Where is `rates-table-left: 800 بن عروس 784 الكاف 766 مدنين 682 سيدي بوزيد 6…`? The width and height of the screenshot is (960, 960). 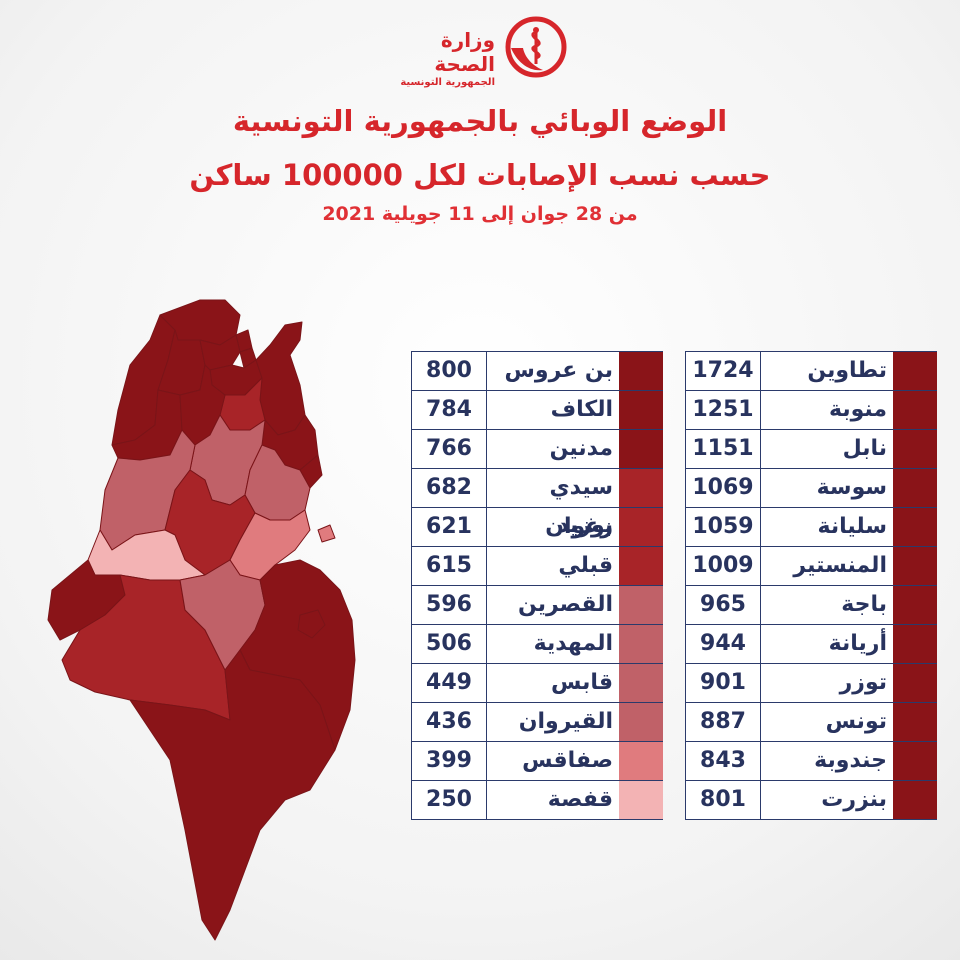 rates-table-left: 800 بن عروس 784 الكاف 766 مدنين 682 سيدي بوزيد 6… is located at coordinates (537, 585).